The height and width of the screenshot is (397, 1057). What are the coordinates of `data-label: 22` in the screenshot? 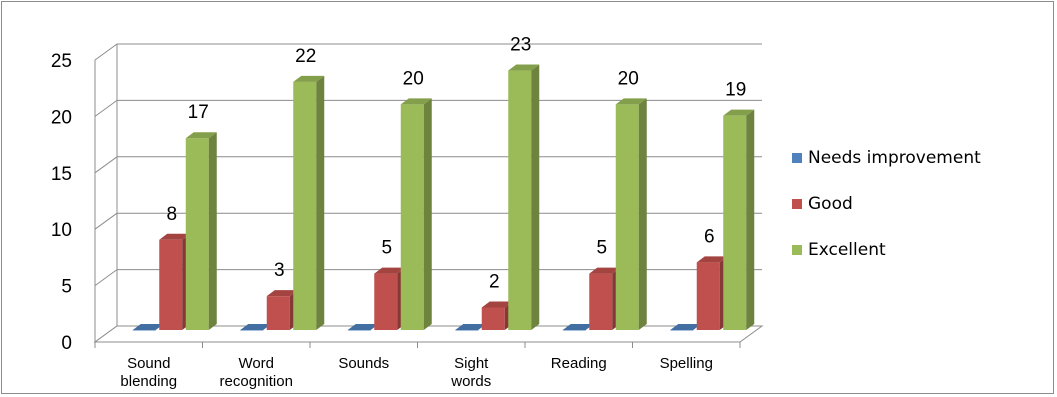 It's located at (305, 56).